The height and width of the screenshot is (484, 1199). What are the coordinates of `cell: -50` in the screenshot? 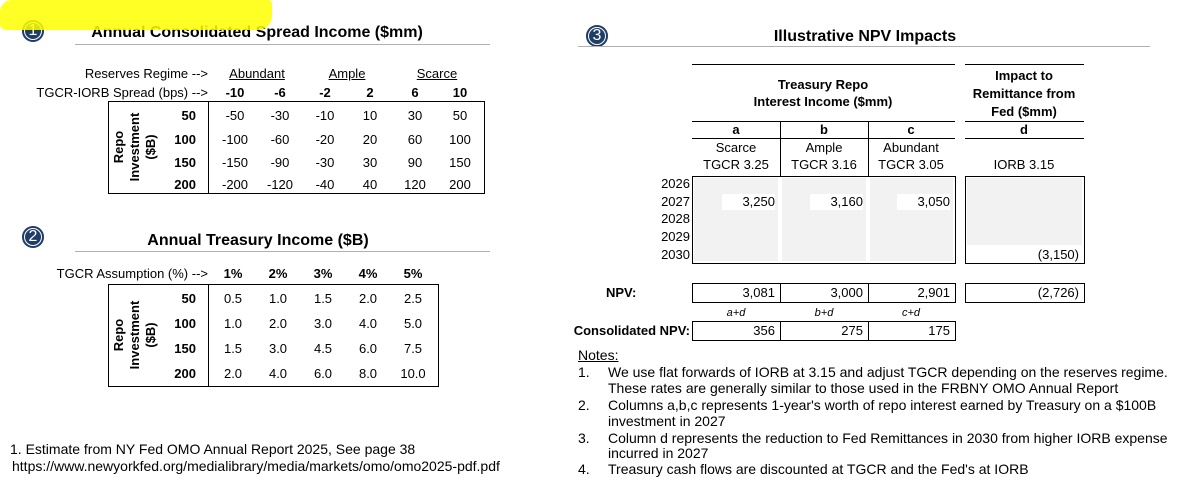 It's located at (235, 115).